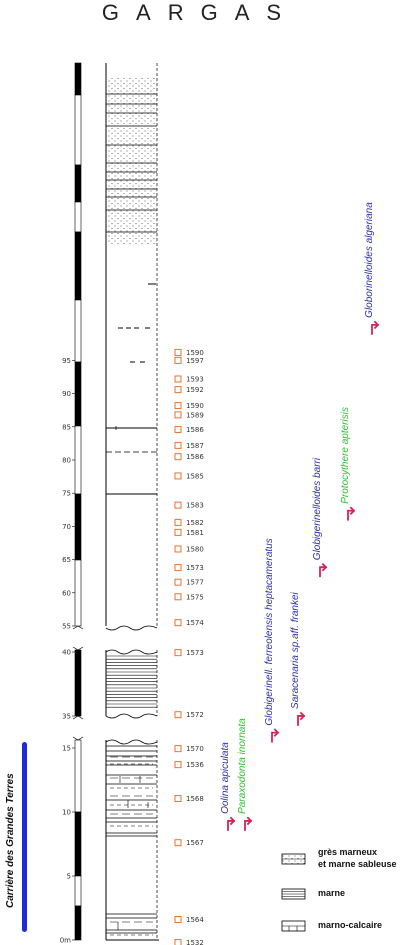  I want to click on scale-tick-label: 15, so click(66, 749).